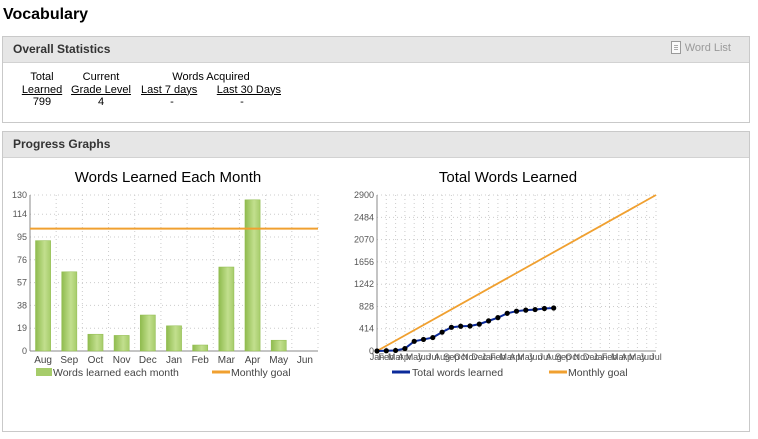  I want to click on y-tick-label: 19, so click(22, 328).